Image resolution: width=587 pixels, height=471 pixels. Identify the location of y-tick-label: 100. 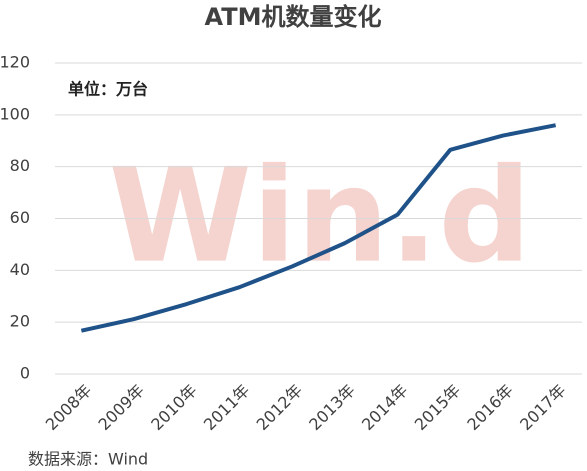
(15, 113).